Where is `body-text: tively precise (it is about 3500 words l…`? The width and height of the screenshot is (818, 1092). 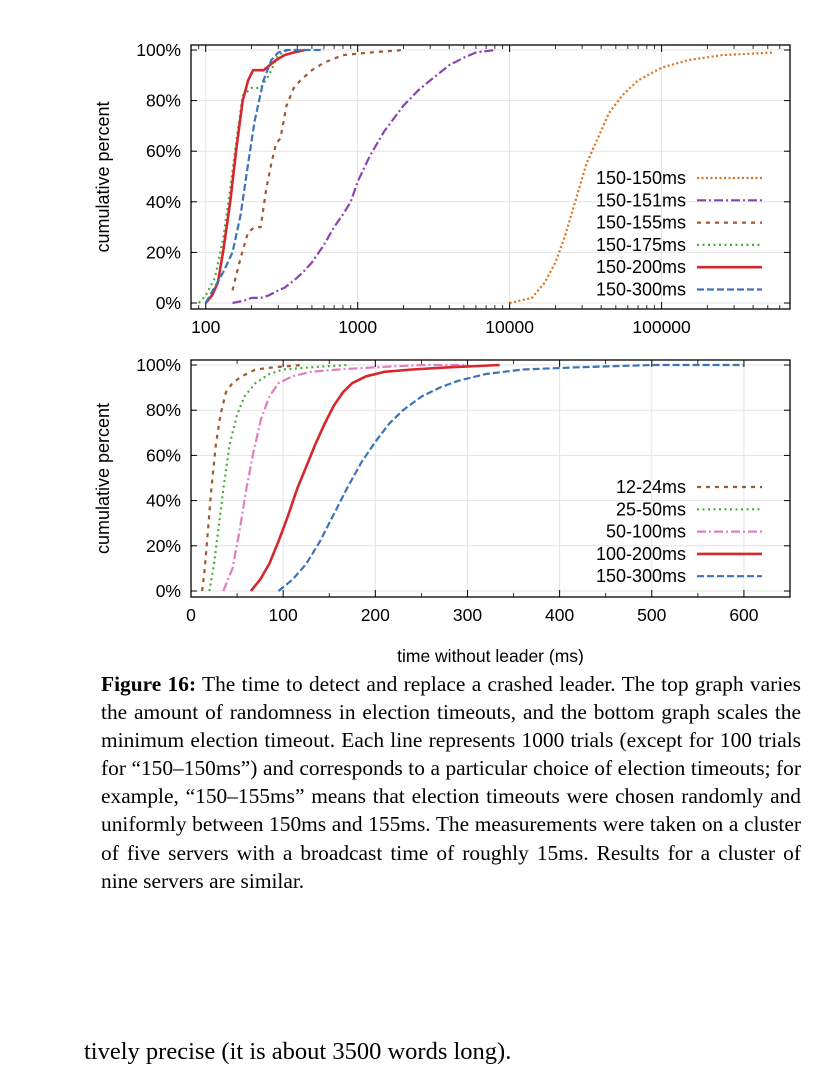 body-text: tively precise (it is about 3500 words l… is located at coordinates (298, 1051).